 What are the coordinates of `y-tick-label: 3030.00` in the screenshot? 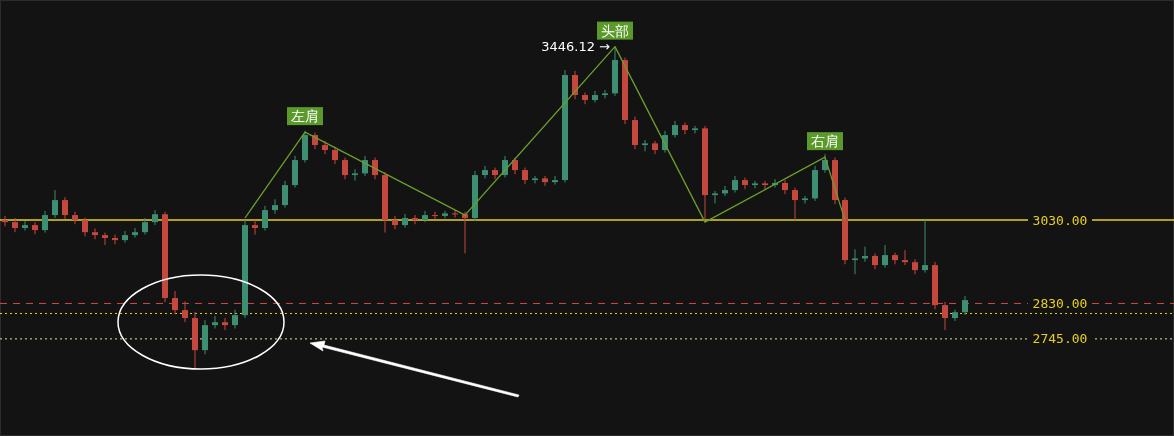 It's located at (1060, 220).